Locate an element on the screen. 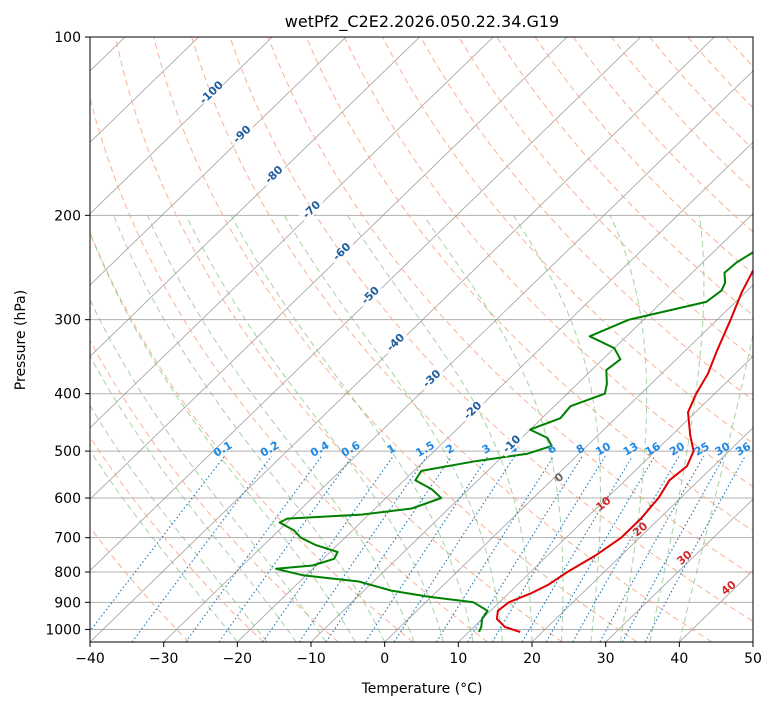 The image size is (775, 708). dry-adiabat-label: 10 is located at coordinates (603, 504).